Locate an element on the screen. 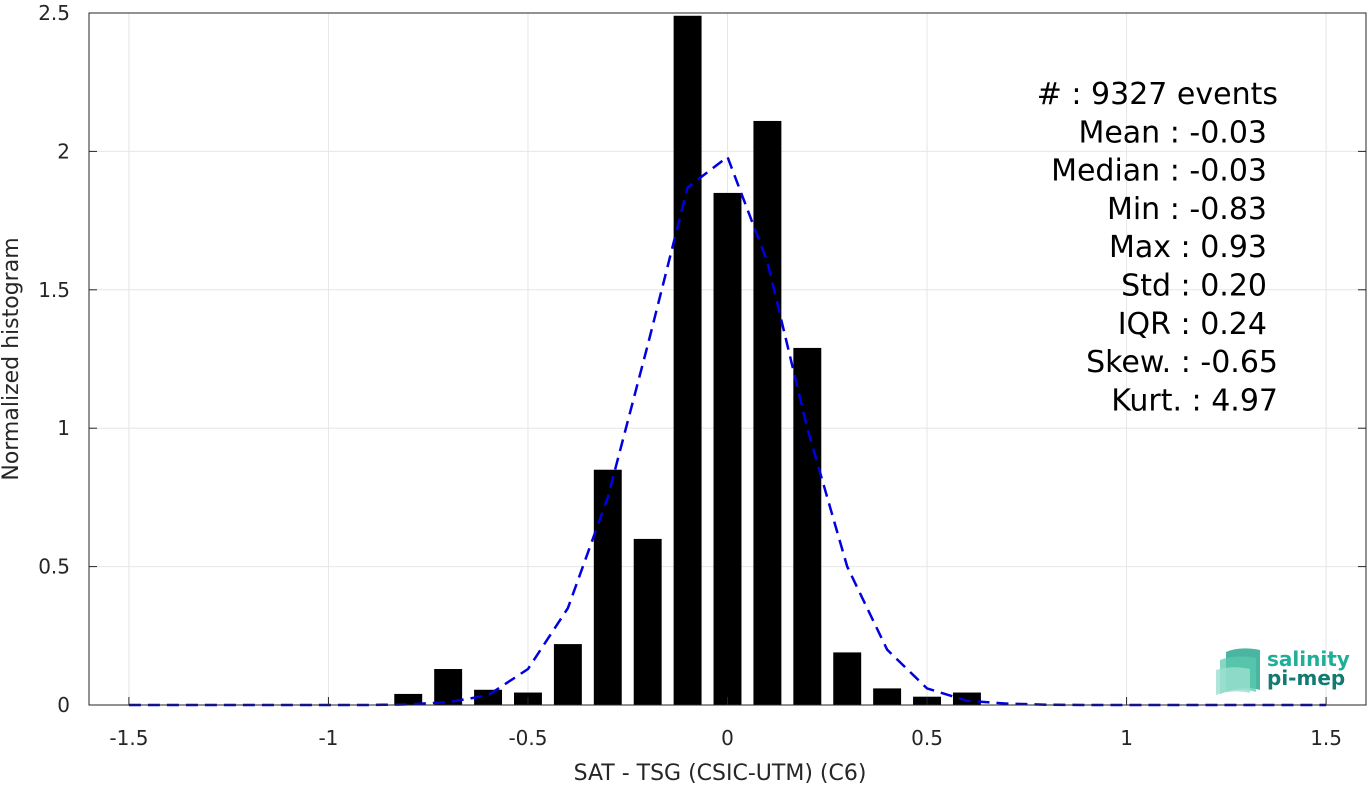 This screenshot has height=785, width=1367. statistic-line: Kurt. : 4.97 is located at coordinates (1194, 400).